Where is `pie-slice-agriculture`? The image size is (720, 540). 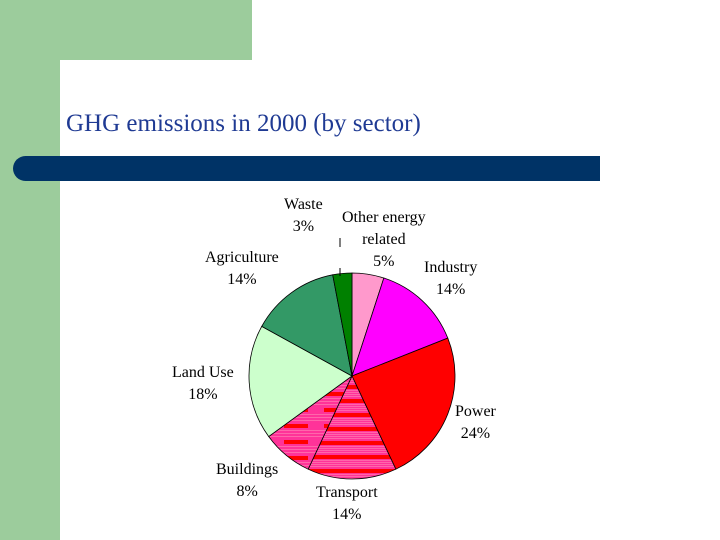 pie-slice-agriculture is located at coordinates (307, 325).